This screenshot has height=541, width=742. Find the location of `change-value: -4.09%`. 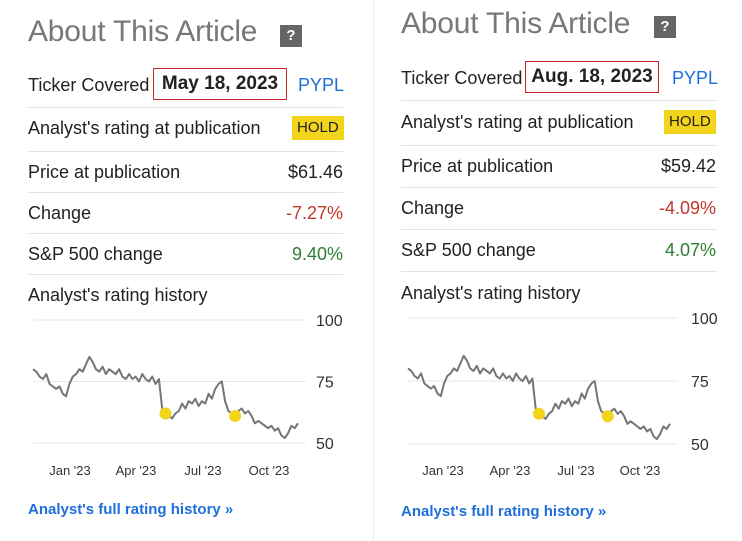

change-value: -4.09% is located at coordinates (687, 208).